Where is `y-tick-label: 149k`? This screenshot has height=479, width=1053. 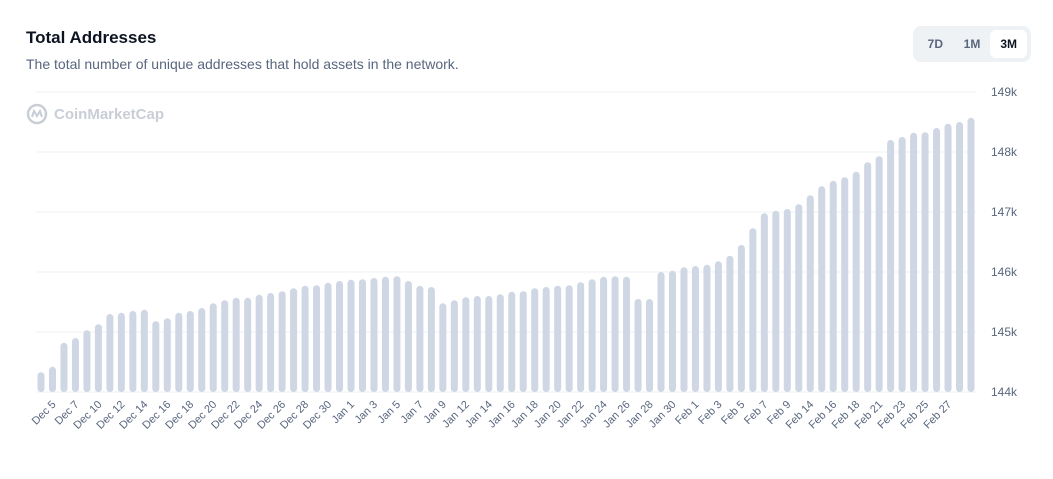
y-tick-label: 149k is located at coordinates (1004, 92).